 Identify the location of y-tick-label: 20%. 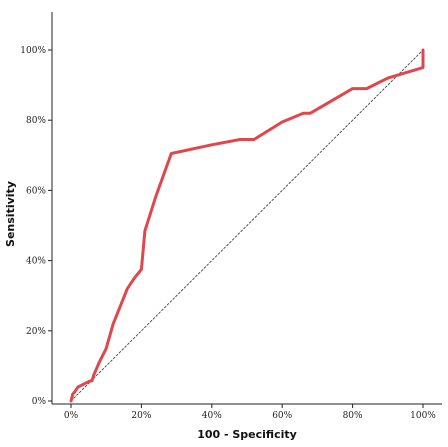
(36, 332).